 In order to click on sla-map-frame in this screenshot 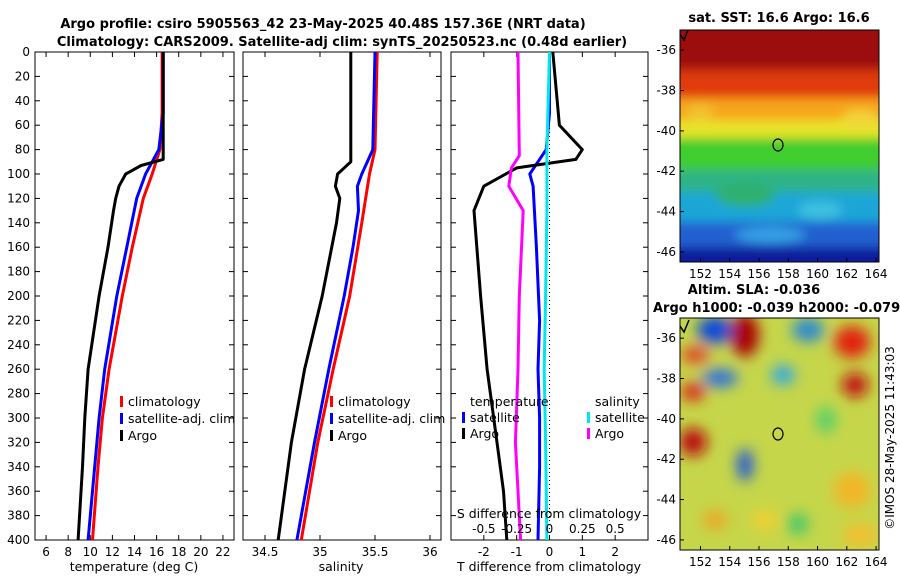, I will do `click(779, 434)`.